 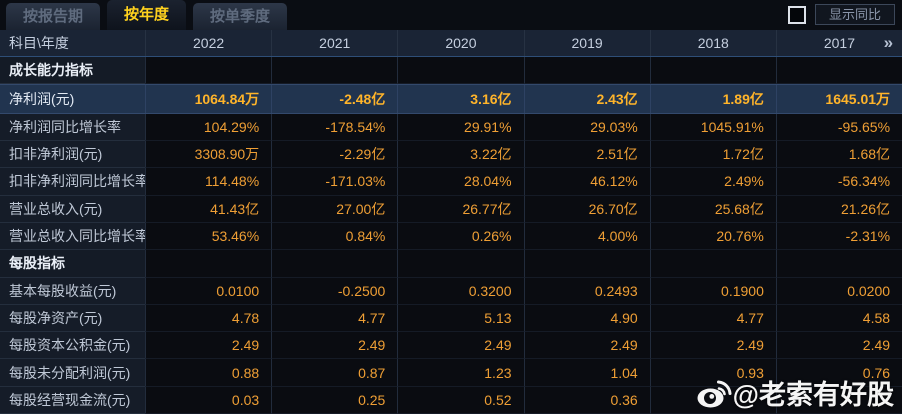 What do you see at coordinates (147, 15) in the screenshot?
I see `tab-by-year: 按年度` at bounding box center [147, 15].